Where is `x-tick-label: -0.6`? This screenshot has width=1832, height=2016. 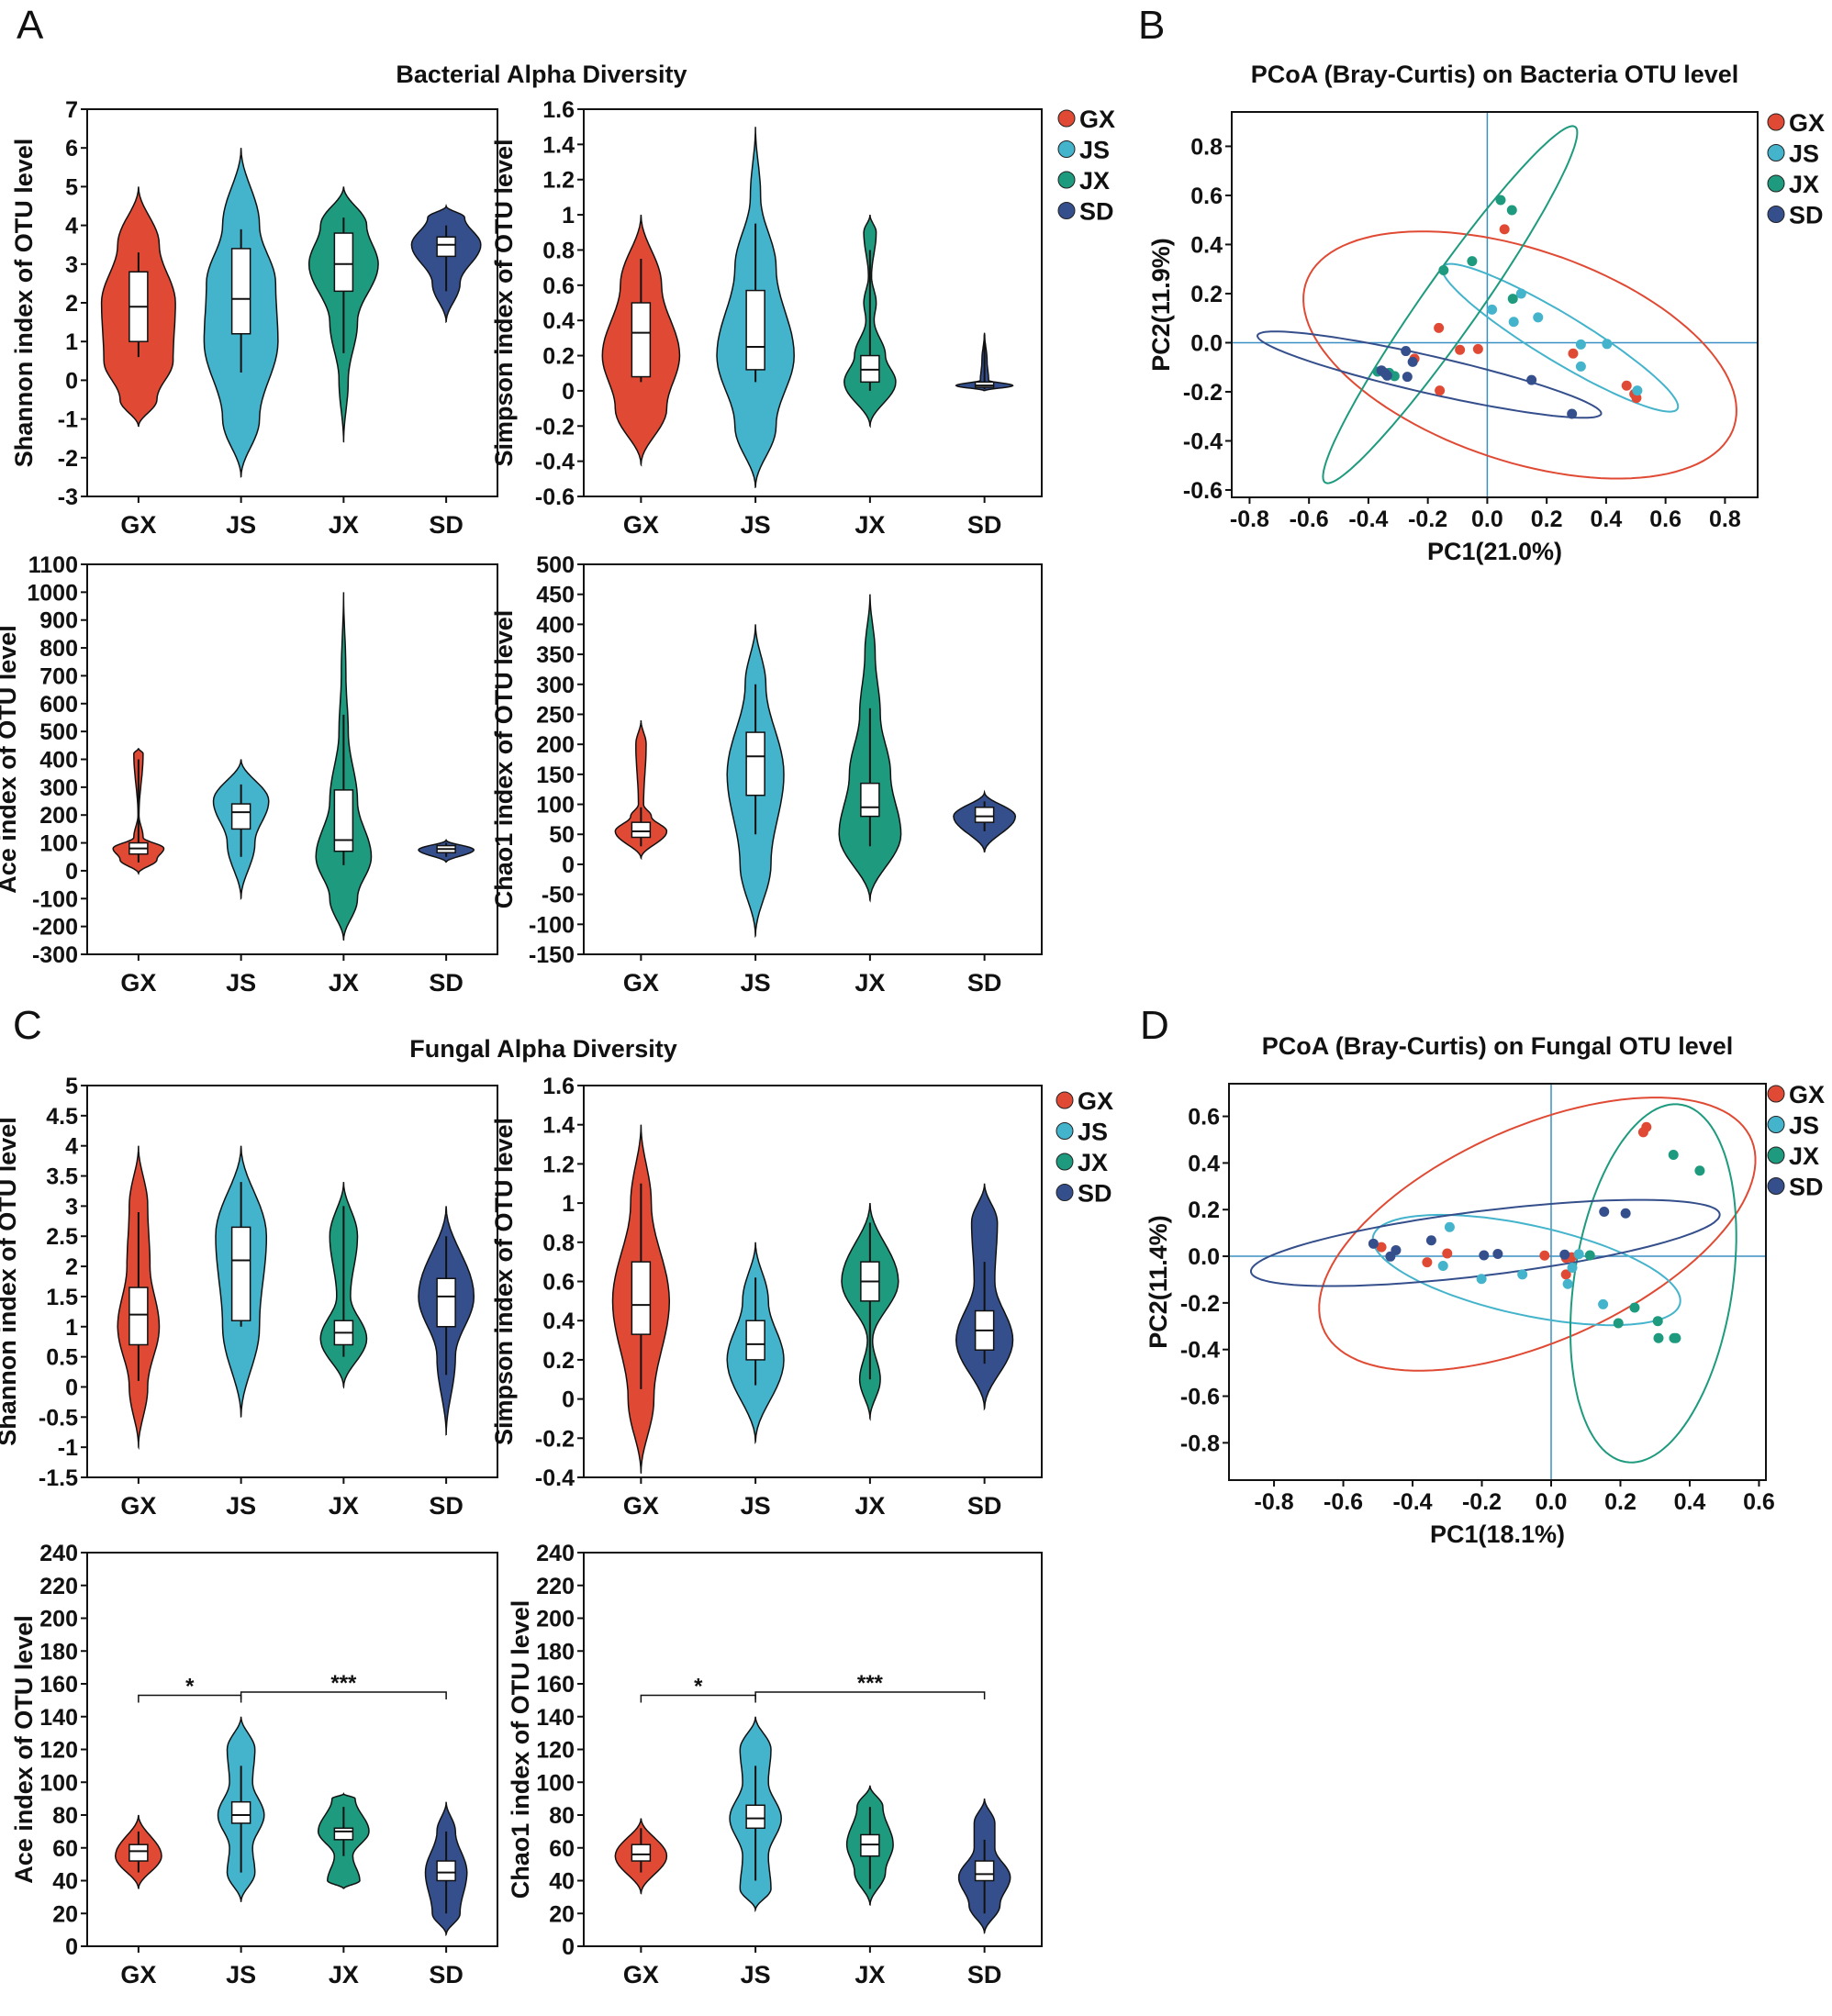
x-tick-label: -0.6 is located at coordinates (1309, 519).